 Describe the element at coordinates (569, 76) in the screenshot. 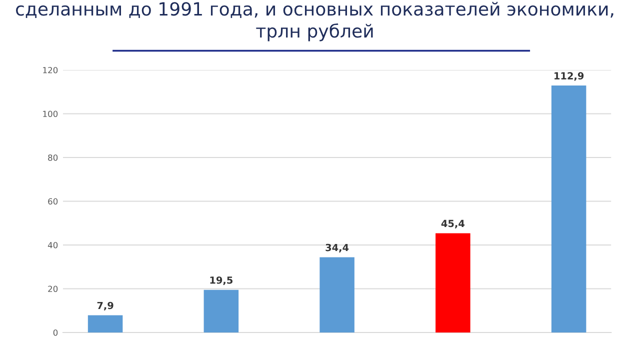

I see `data-label: 112,9` at that location.